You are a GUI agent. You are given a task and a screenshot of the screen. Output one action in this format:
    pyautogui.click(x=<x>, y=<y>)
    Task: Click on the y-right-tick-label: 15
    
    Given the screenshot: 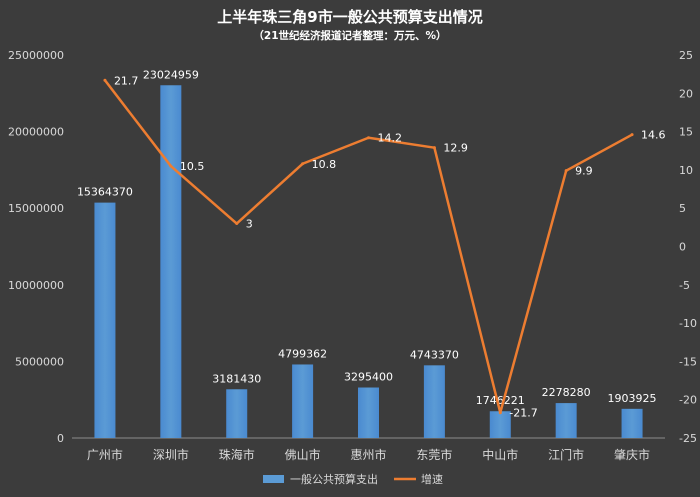 What is the action you would take?
    pyautogui.click(x=686, y=132)
    